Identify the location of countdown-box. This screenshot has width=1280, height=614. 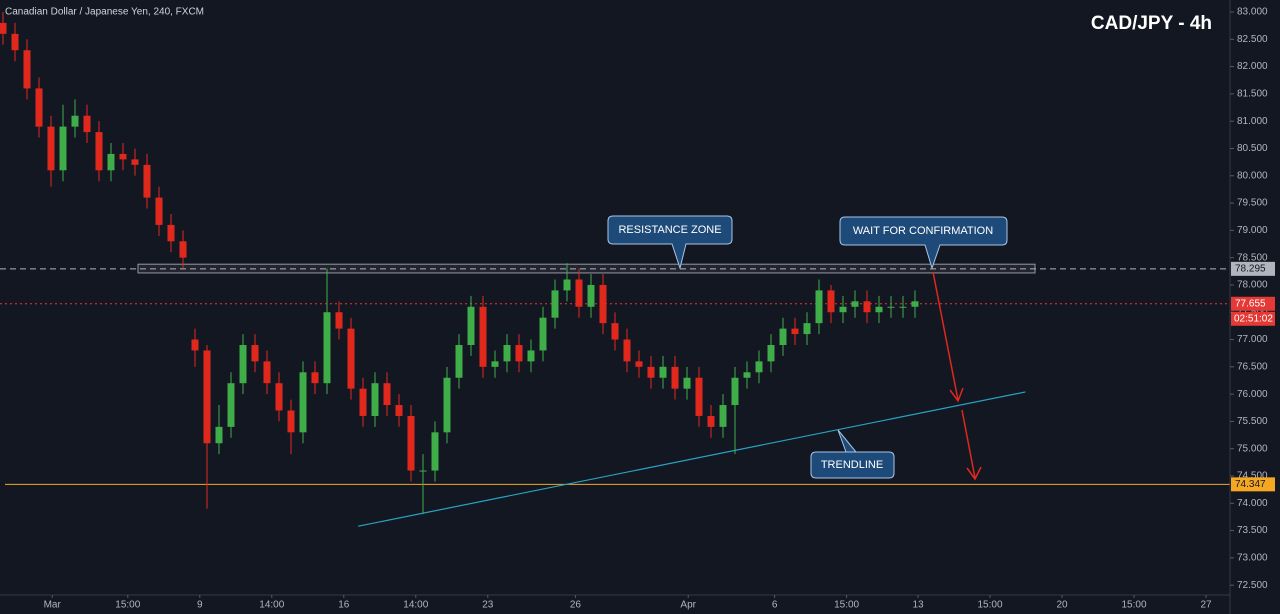
(1253, 318).